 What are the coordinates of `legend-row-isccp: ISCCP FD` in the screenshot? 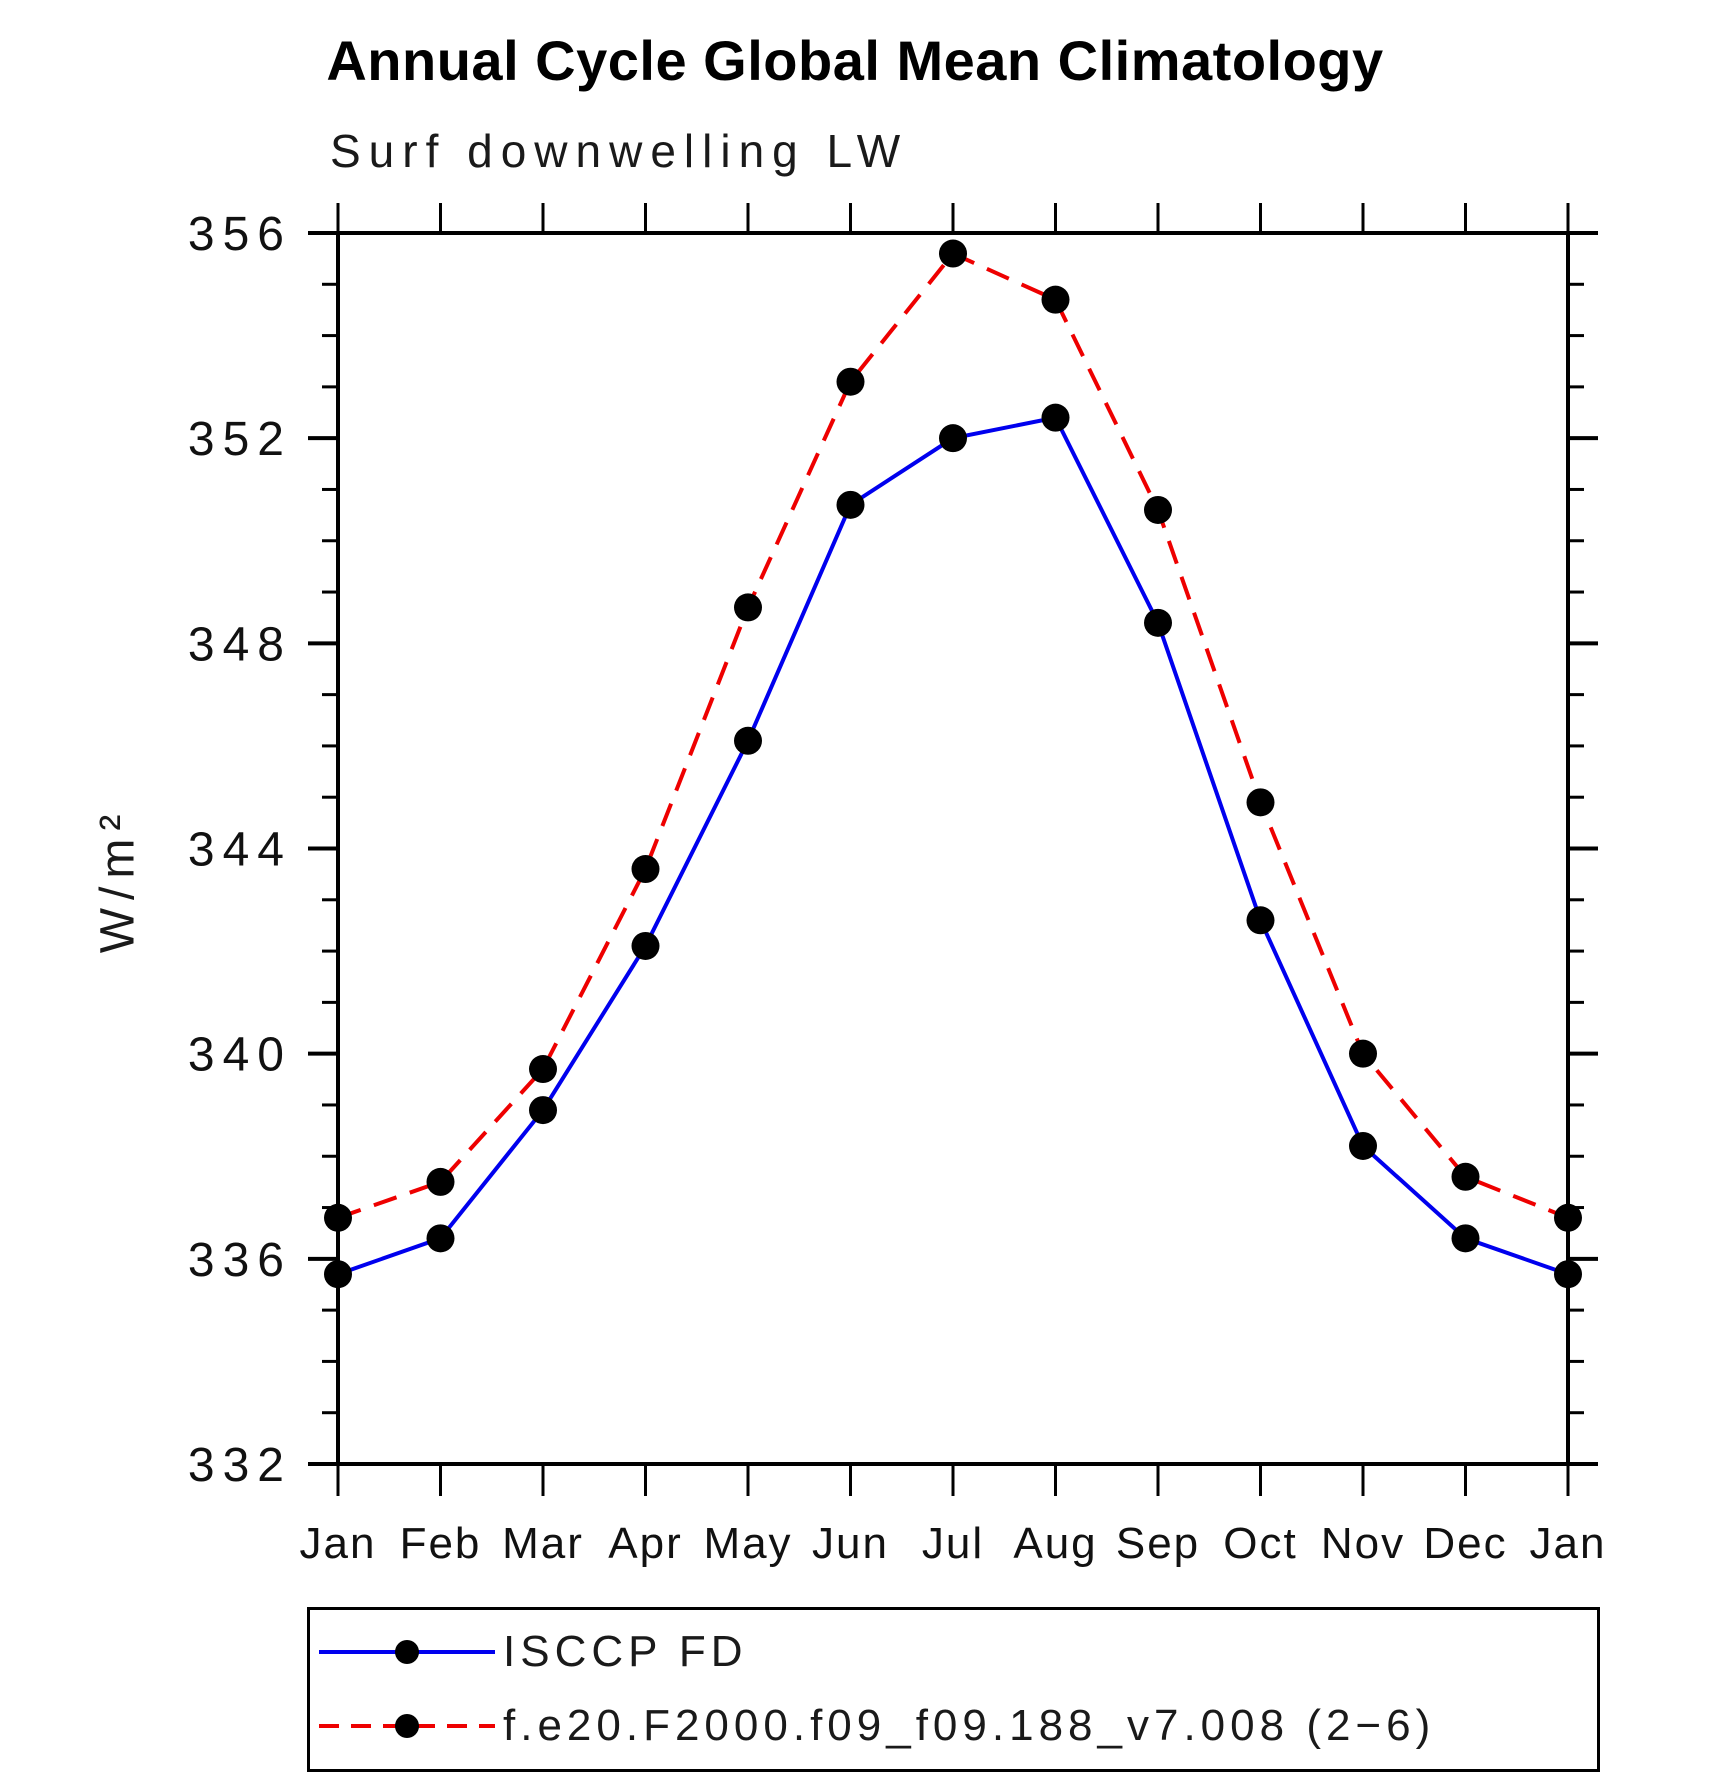 It's located at (531, 1651).